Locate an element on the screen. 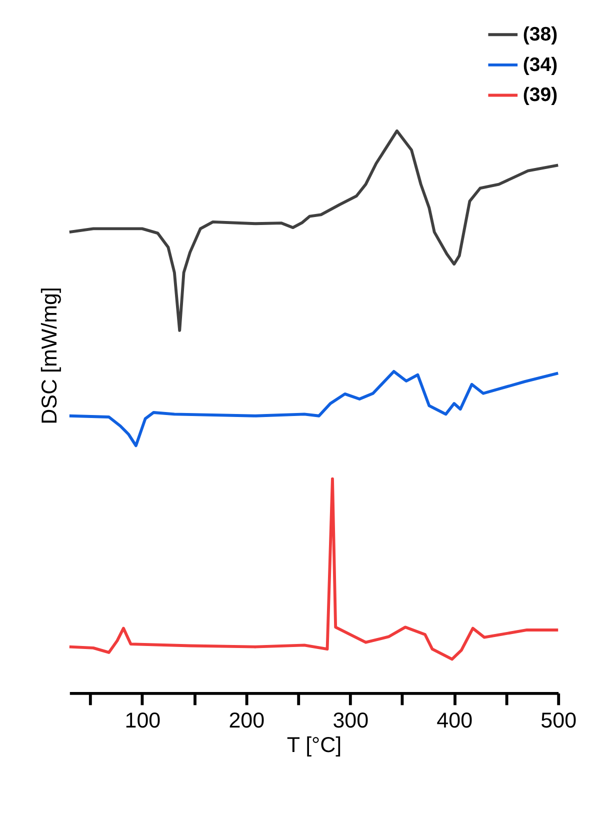 The image size is (606, 827). y-axis-title: DSC [mW/mg] is located at coordinates (50, 355).